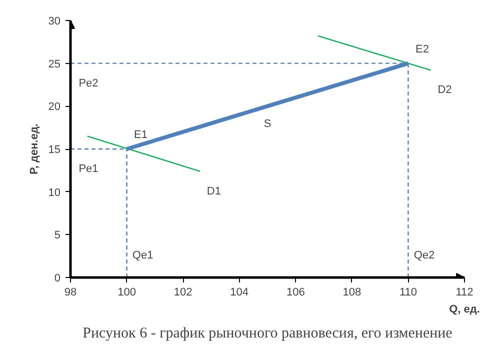  I want to click on text: Рисунок 6 - график рыночного равновесия, его изменение, so click(267, 334).